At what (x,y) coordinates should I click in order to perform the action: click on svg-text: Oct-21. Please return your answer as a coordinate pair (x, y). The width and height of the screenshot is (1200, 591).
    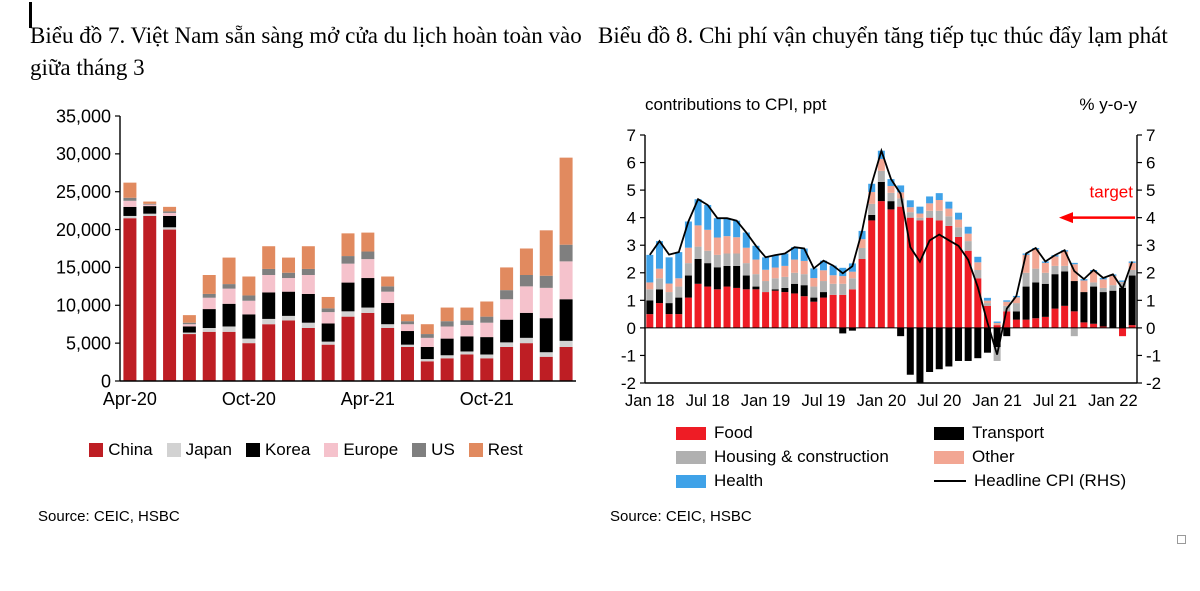
    Looking at the image, I should click on (487, 399).